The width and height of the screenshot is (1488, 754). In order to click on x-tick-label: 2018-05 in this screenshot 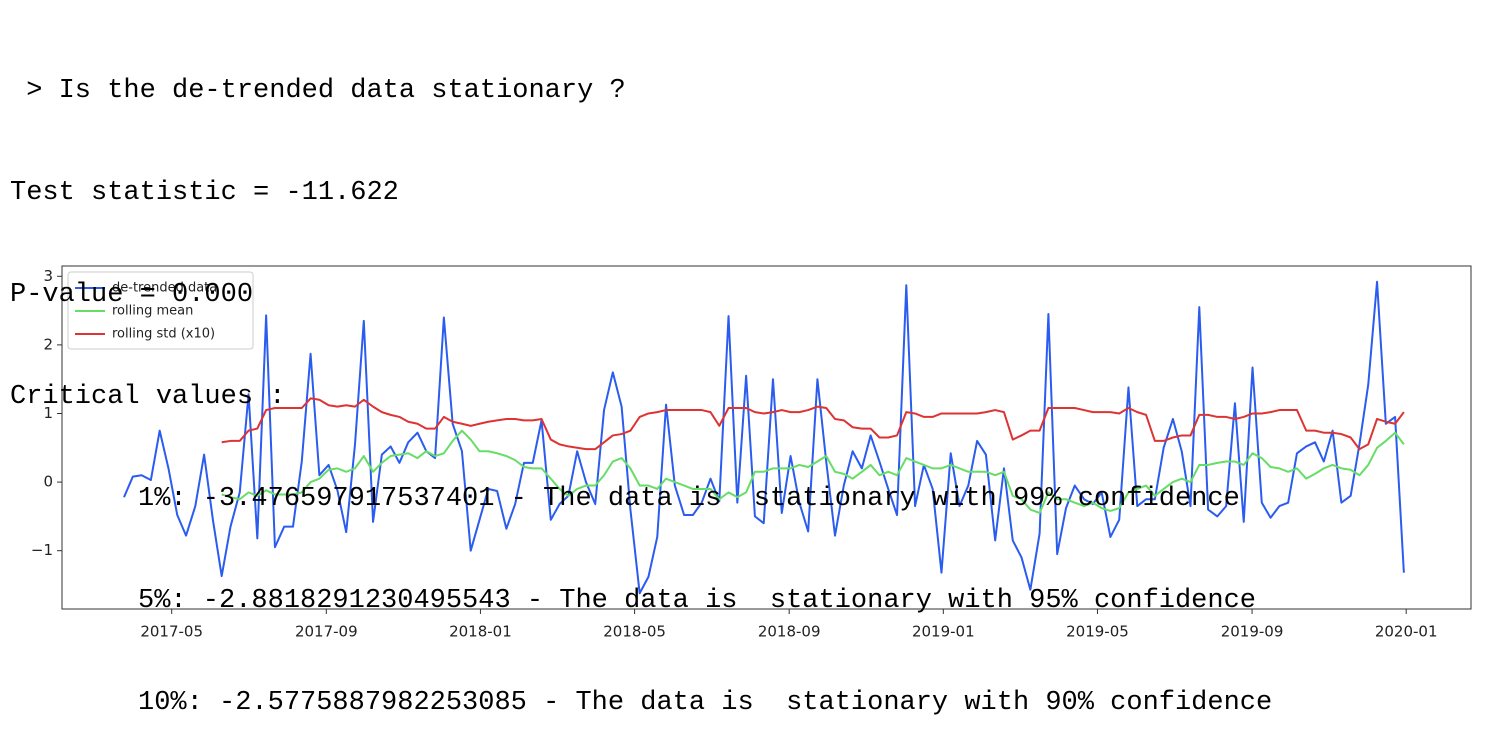, I will do `click(634, 632)`.